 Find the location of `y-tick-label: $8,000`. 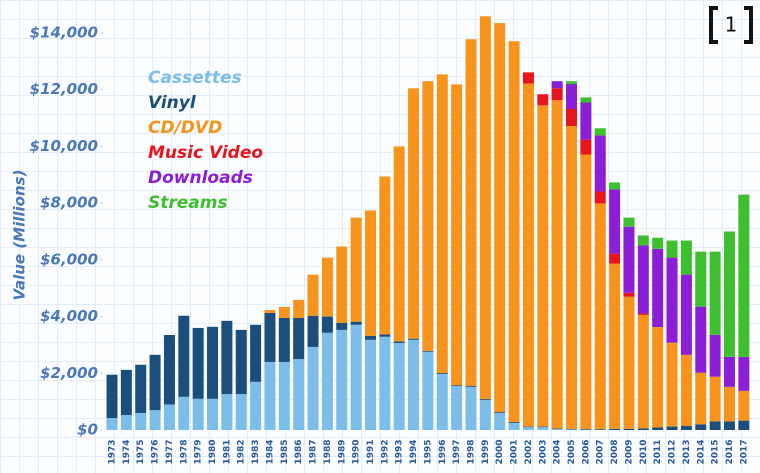

y-tick-label: $8,000 is located at coordinates (69, 203).